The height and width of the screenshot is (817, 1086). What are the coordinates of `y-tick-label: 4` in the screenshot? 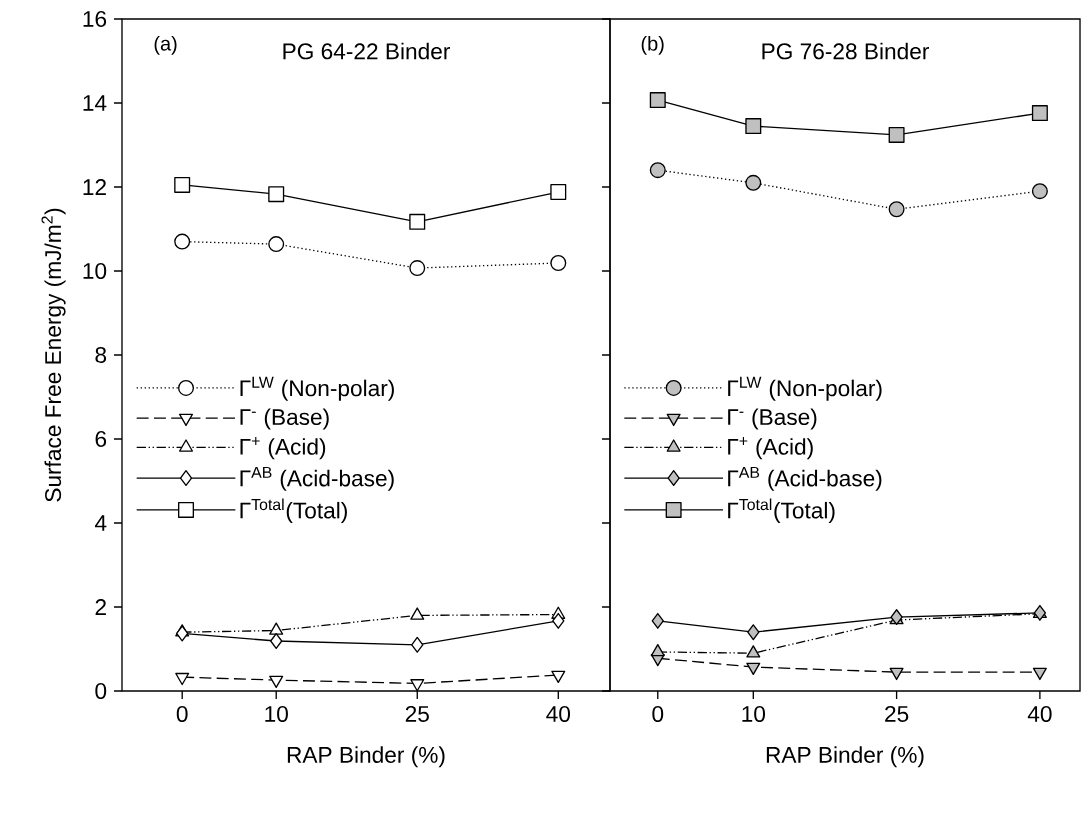 It's located at (100, 523).